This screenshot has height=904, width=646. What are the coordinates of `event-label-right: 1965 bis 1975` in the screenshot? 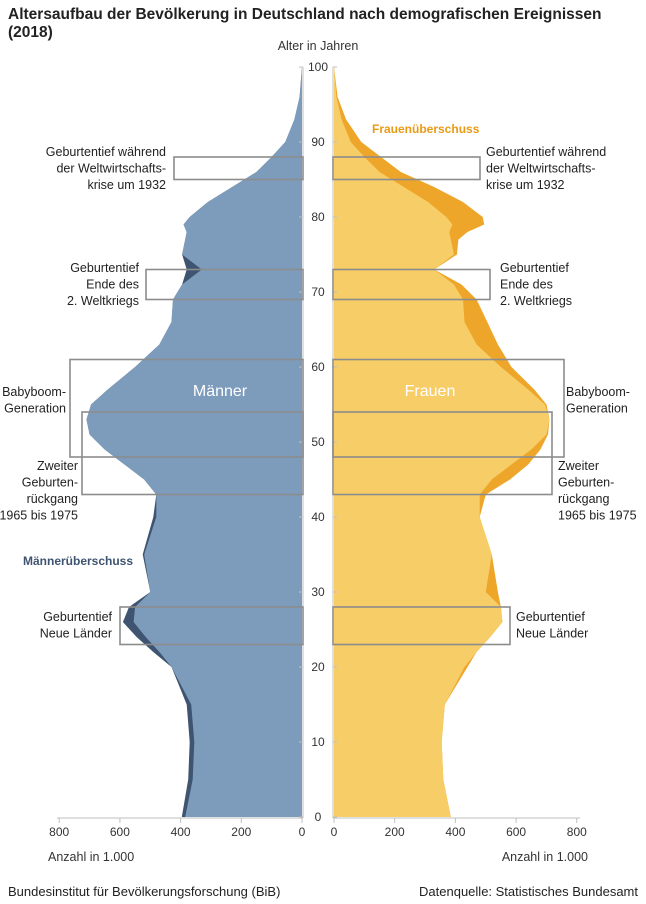 It's located at (597, 516).